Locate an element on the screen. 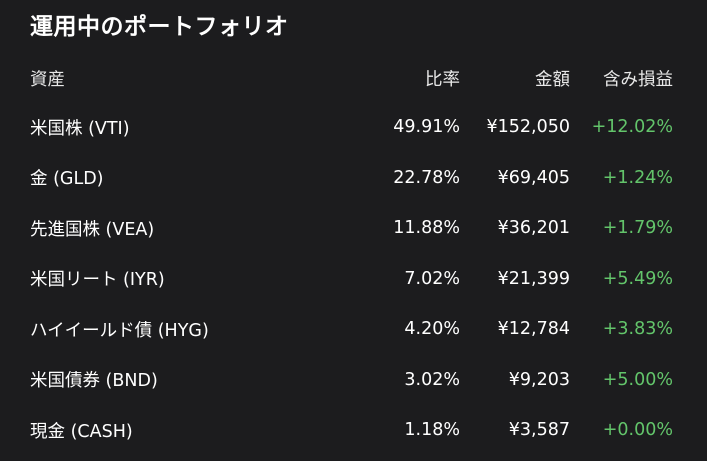 Image resolution: width=707 pixels, height=461 pixels. asset-name: 現金 (CASH) is located at coordinates (81, 431).